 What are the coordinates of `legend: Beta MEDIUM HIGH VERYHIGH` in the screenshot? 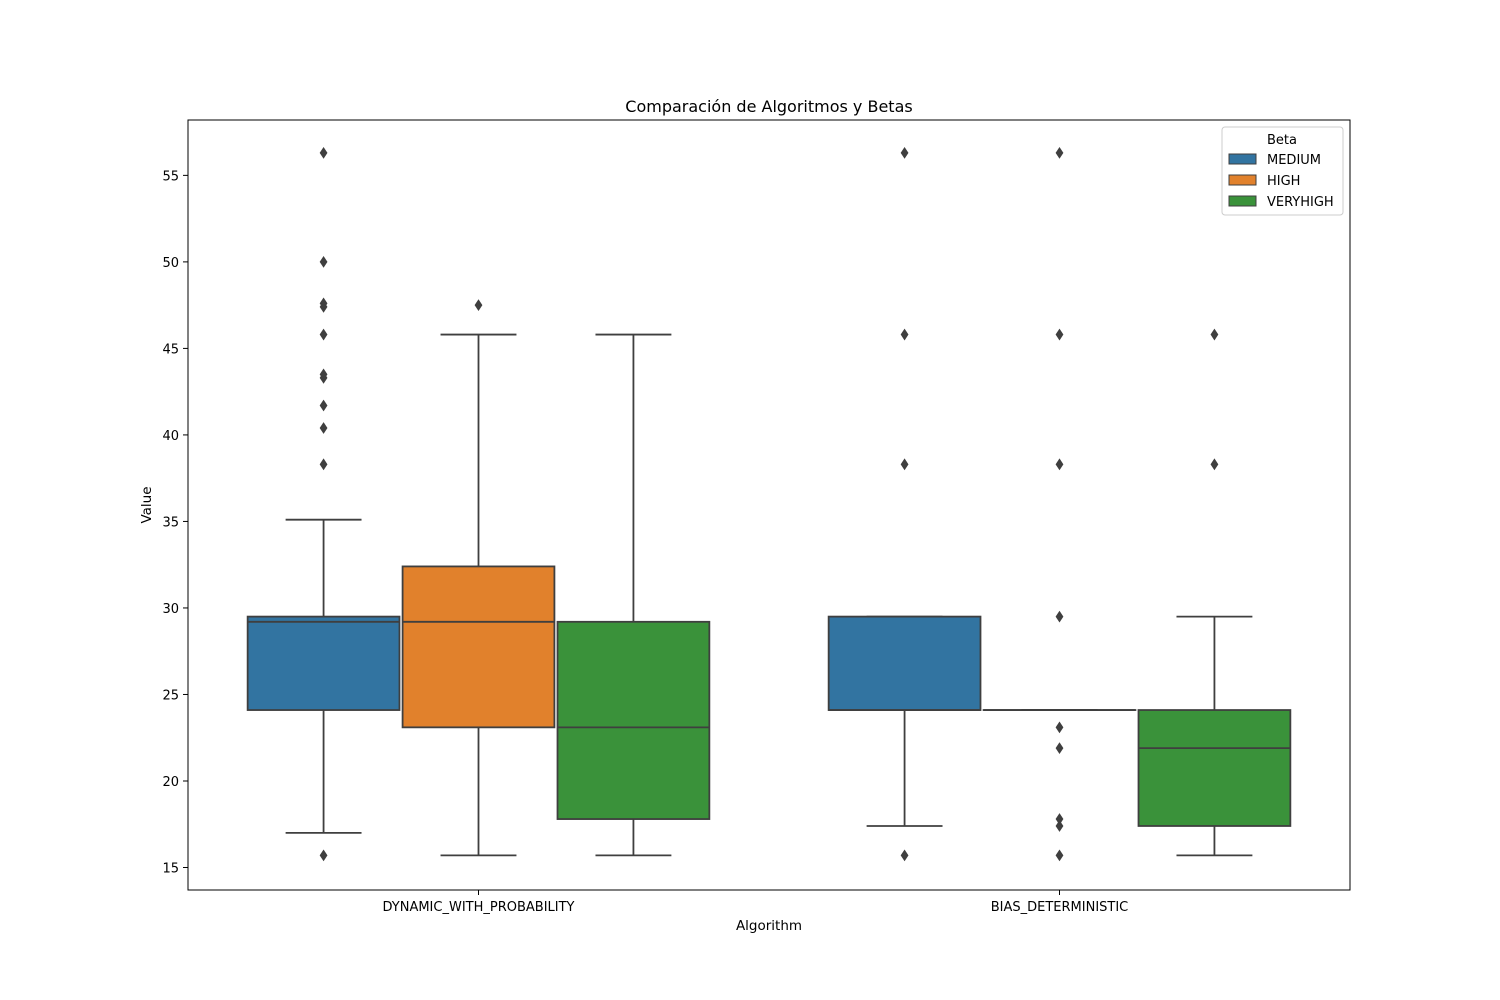 It's located at (1282, 171).